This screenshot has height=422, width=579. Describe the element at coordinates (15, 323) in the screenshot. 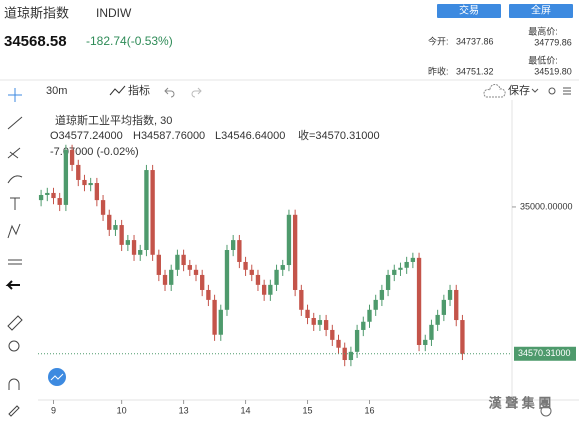

I see `ruler-tool` at that location.